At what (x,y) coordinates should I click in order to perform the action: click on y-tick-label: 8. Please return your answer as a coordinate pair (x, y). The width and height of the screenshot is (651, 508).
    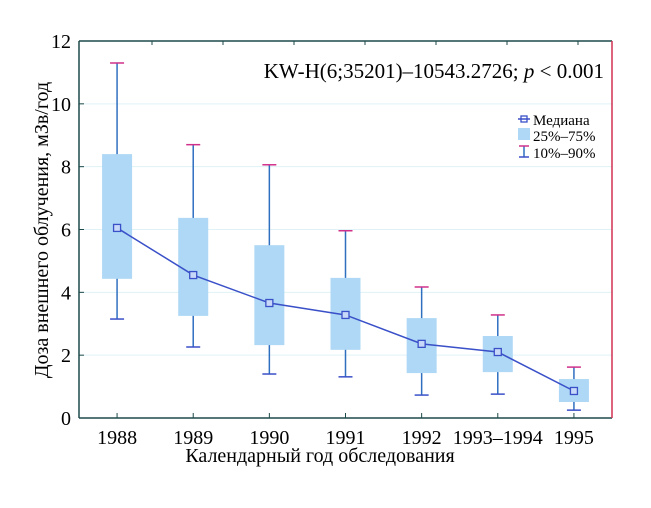
    Looking at the image, I should click on (66, 168).